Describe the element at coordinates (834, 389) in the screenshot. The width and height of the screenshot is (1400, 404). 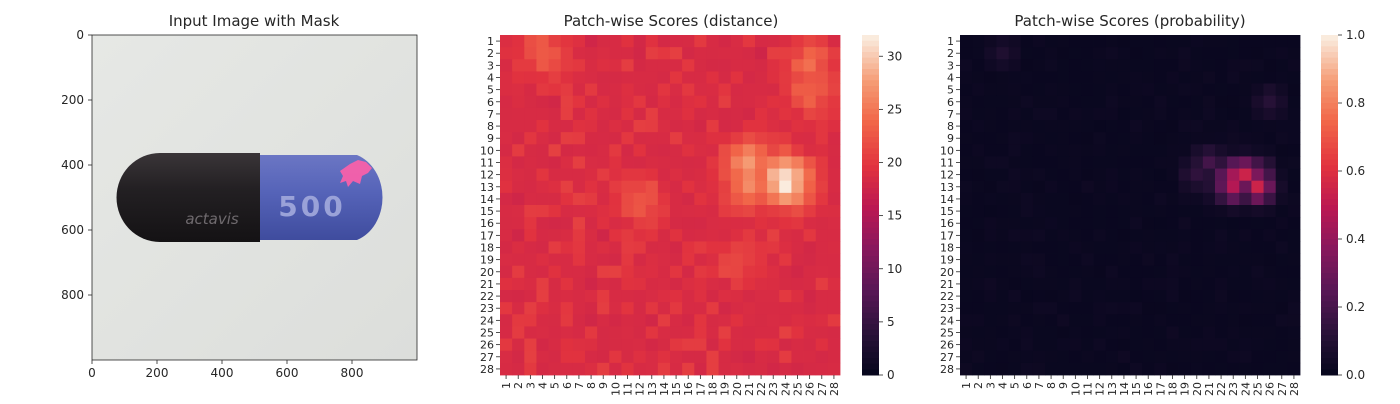
I see `x-tick-label: 28` at that location.